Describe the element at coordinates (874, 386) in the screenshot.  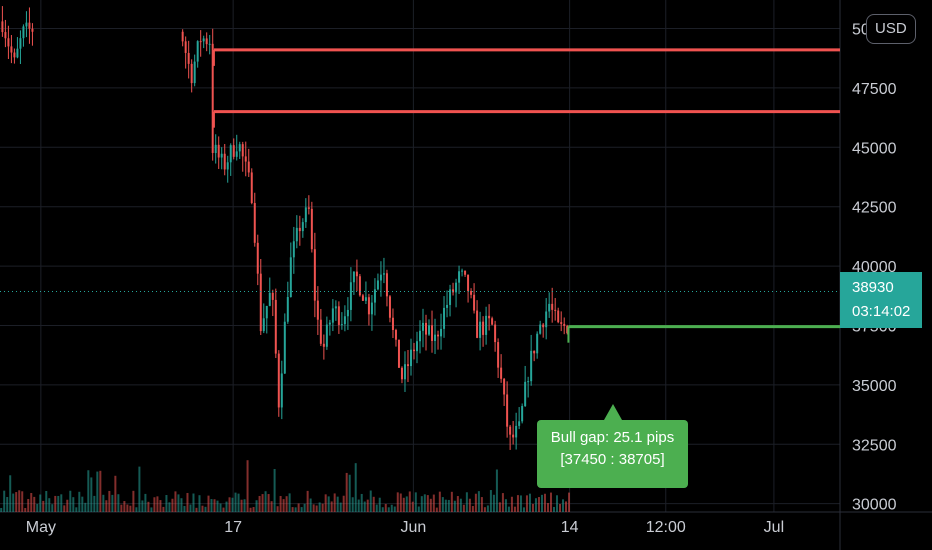
I see `price-tick-label: 35000` at that location.